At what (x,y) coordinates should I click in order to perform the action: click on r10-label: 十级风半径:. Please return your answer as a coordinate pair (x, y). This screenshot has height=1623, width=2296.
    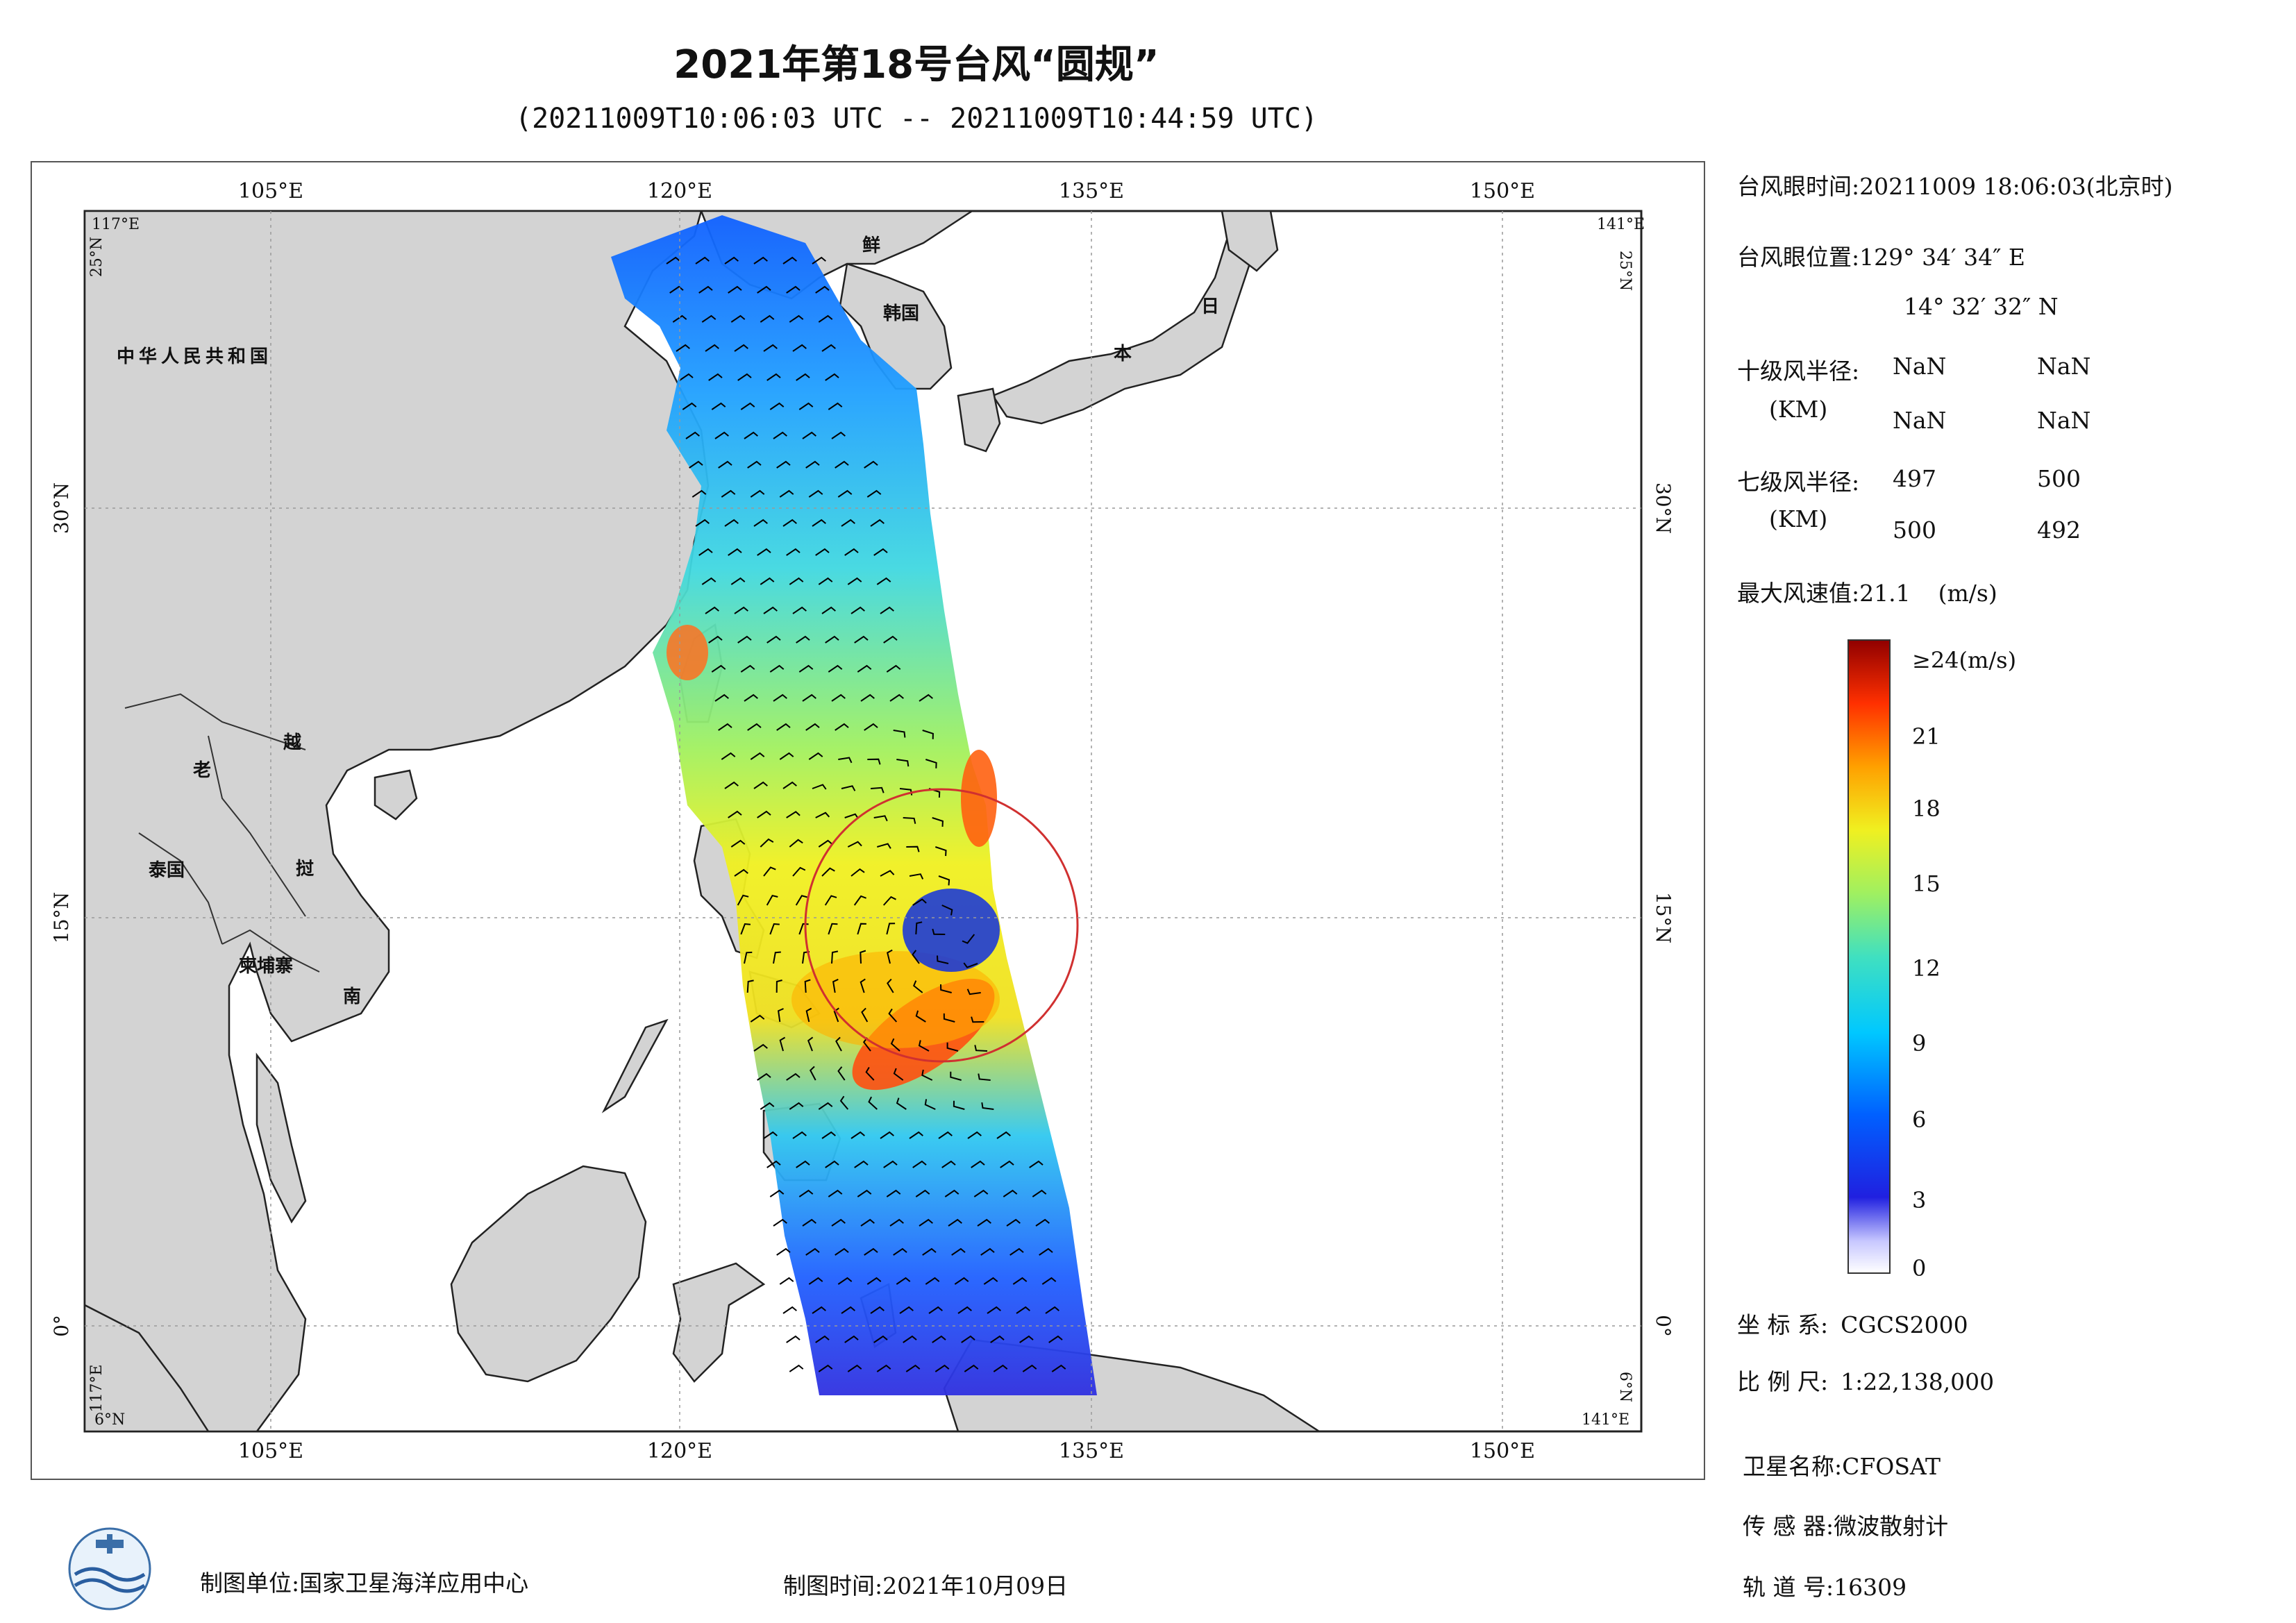
    Looking at the image, I should click on (1798, 371).